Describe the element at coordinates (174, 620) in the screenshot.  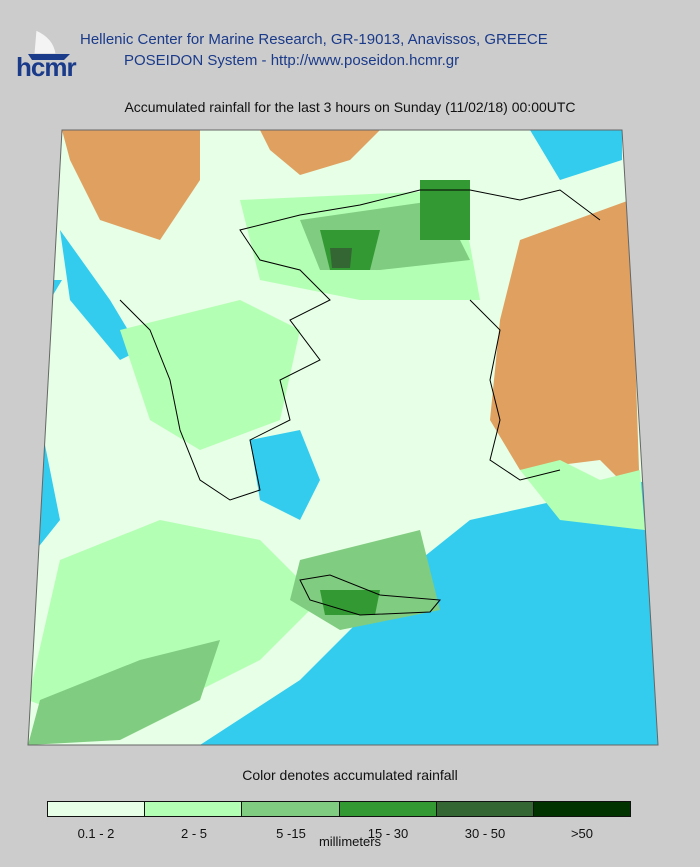
I see `rain-2-5-sw` at that location.